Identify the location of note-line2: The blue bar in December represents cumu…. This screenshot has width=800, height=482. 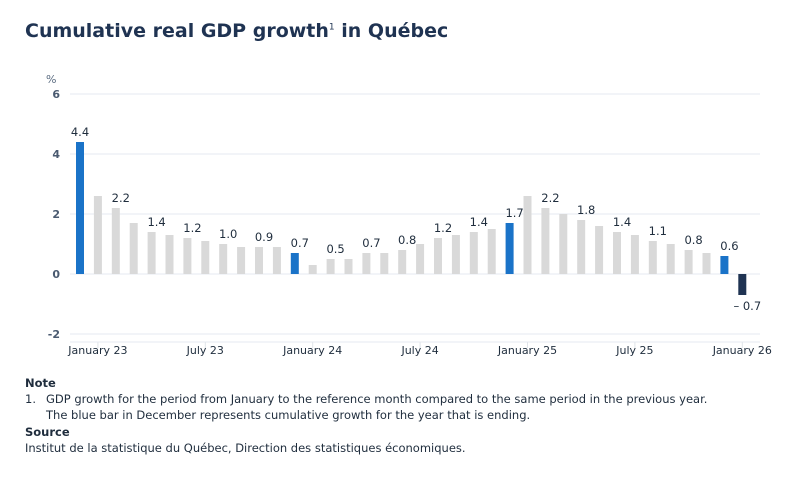
(288, 415).